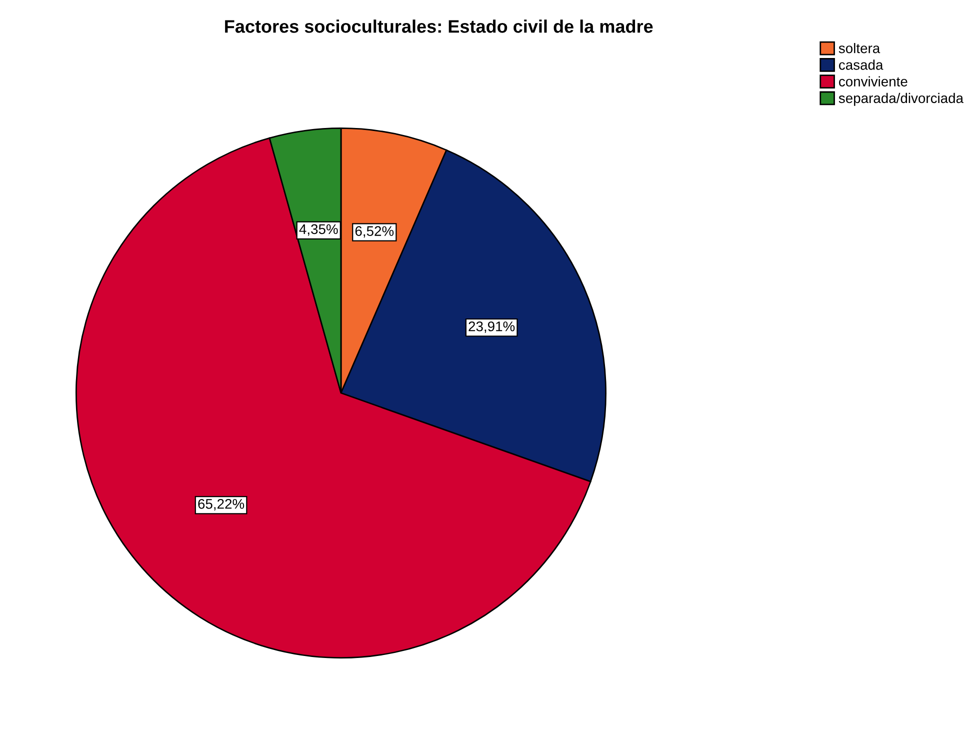 Image resolution: width=976 pixels, height=740 pixels. I want to click on legend-label: soltera, so click(859, 48).